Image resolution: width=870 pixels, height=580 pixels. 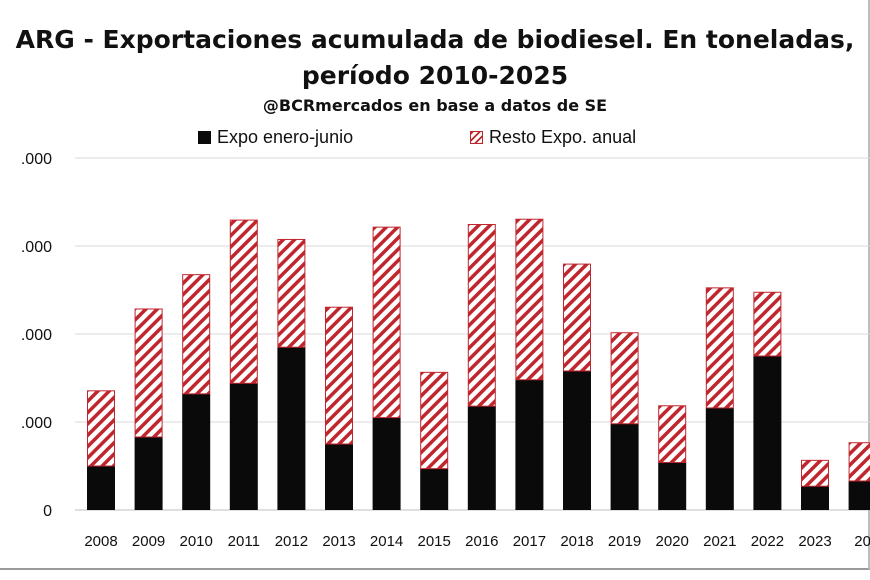 What do you see at coordinates (767, 433) in the screenshot?
I see `bar-expo-enero-junio-2022` at bounding box center [767, 433].